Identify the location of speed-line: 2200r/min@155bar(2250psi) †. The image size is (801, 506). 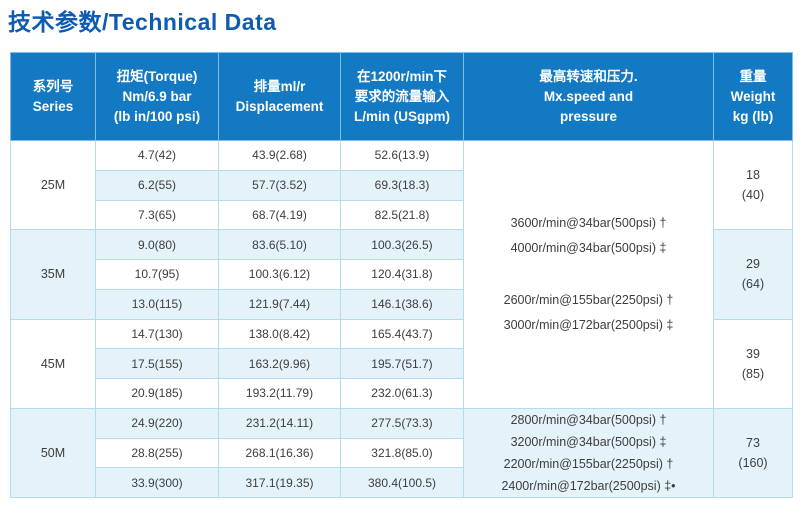
(588, 463).